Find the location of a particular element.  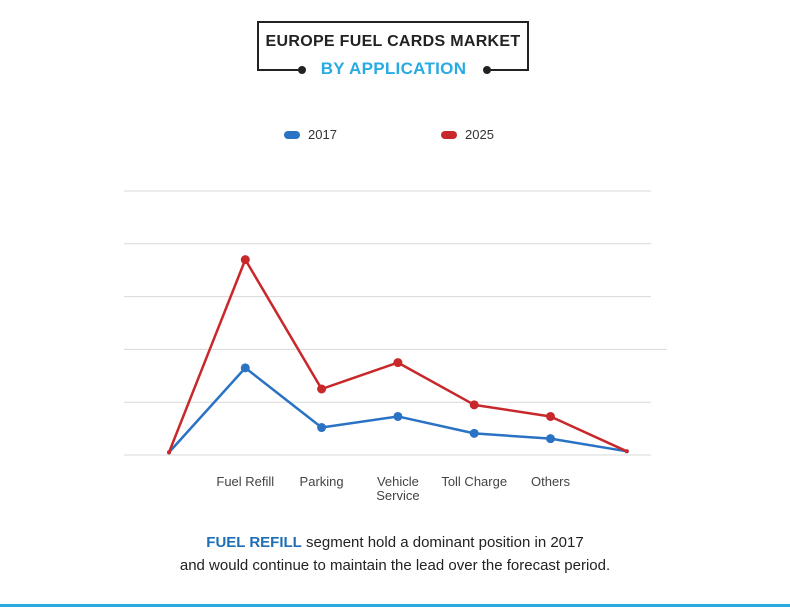

x-tick-label-line: Fuel Refill is located at coordinates (245, 481).